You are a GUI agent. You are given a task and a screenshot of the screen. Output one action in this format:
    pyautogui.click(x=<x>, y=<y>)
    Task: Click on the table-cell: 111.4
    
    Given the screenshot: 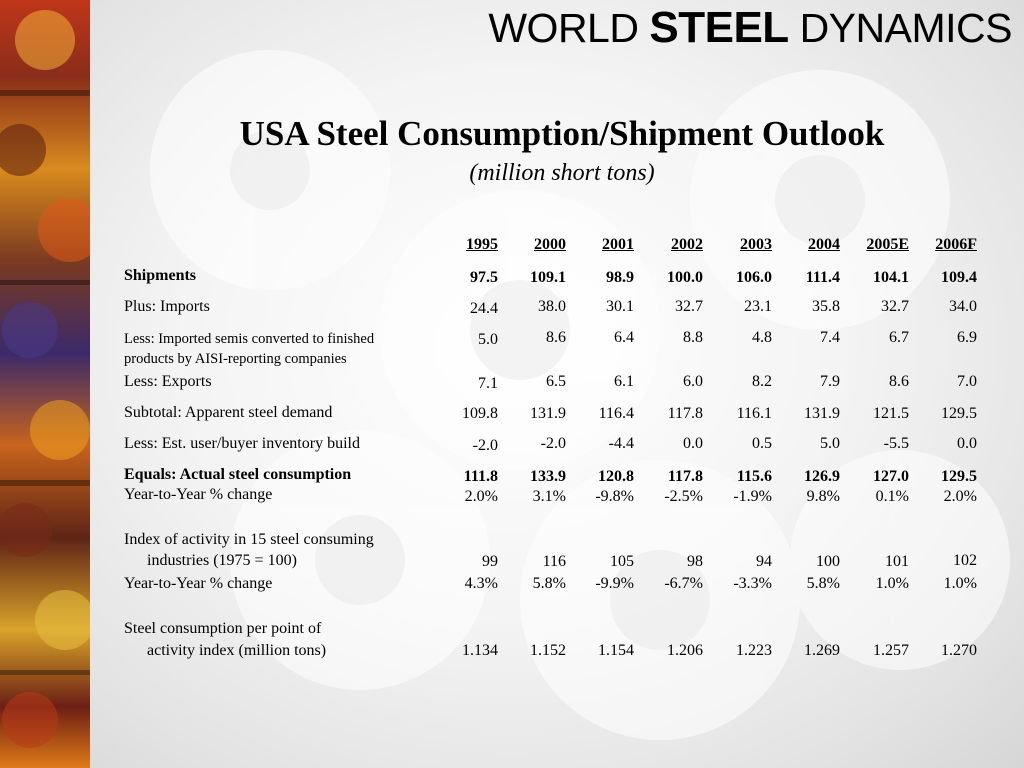 What is the action you would take?
    pyautogui.click(x=822, y=277)
    